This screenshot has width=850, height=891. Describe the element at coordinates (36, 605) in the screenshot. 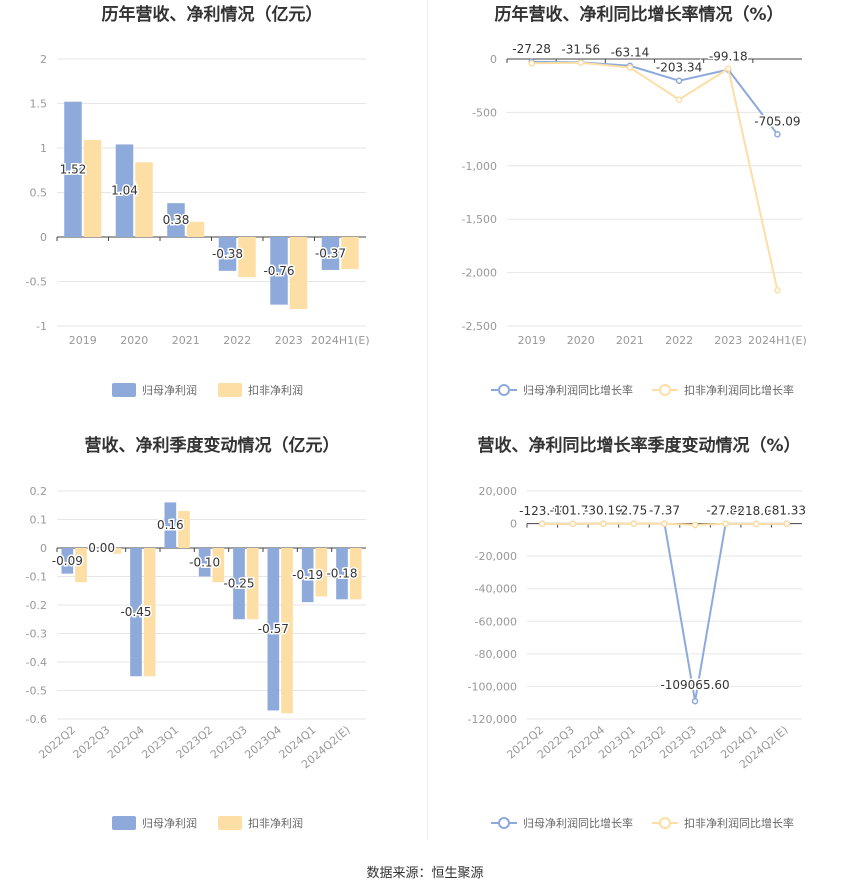

I see `y-tick-label: -0.2` at that location.